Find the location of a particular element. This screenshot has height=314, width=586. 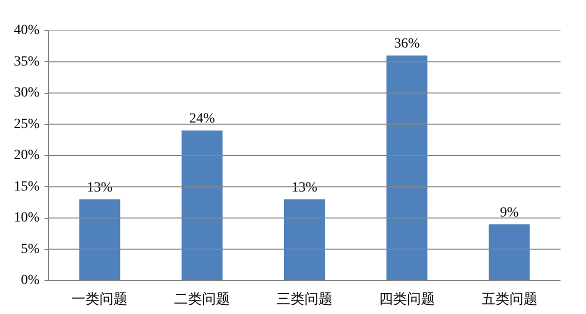

x-tick-label: 一类问题 is located at coordinates (100, 300).